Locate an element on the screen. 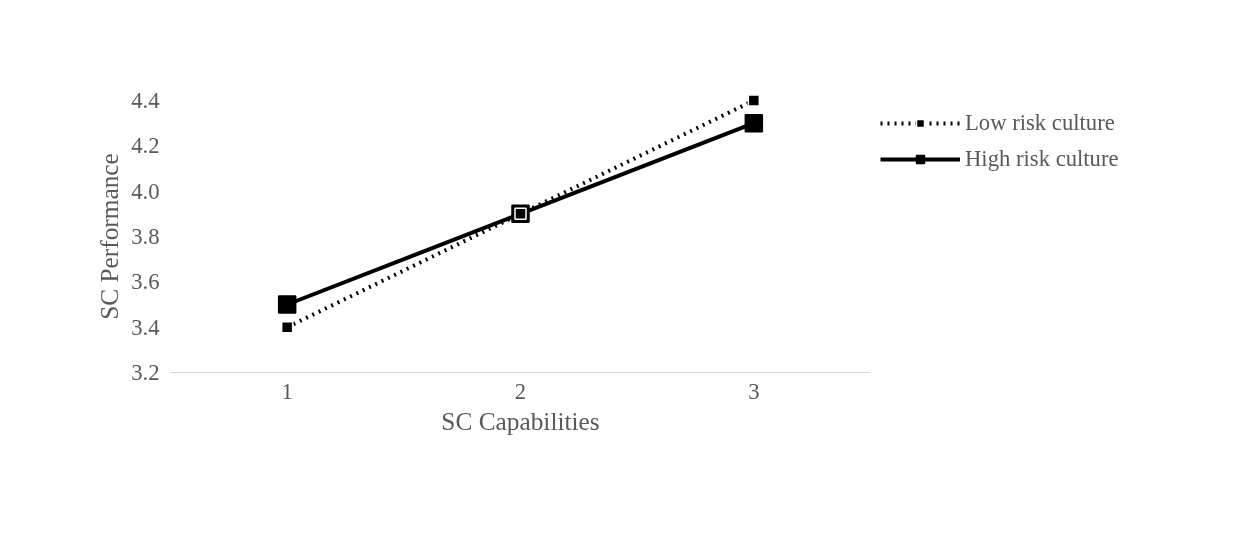  y-axis-title: SC Performance is located at coordinates (109, 236).